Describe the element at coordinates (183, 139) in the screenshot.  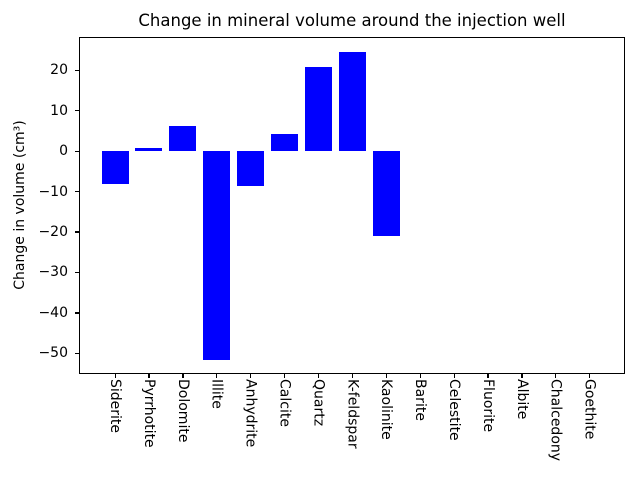
I see `bar-dolomite` at that location.